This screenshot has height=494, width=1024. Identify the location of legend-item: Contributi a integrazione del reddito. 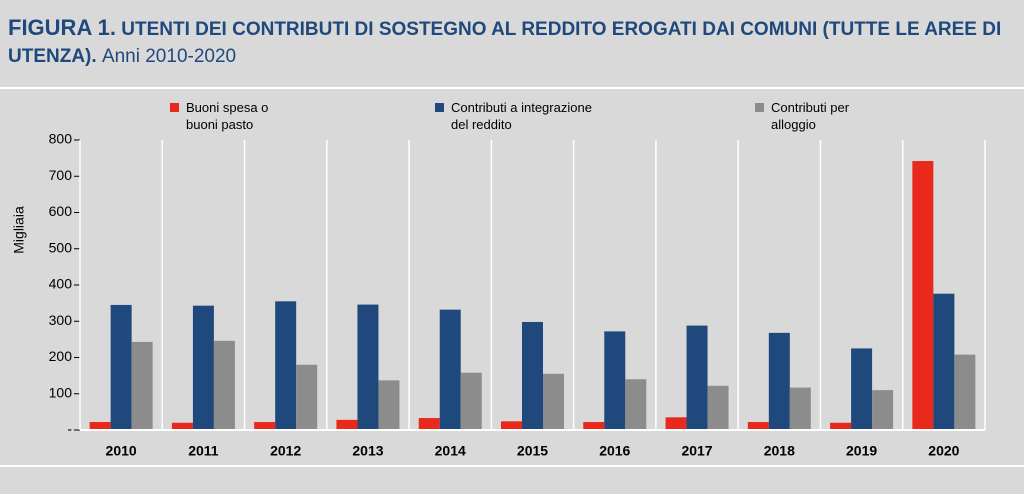
(513, 116).